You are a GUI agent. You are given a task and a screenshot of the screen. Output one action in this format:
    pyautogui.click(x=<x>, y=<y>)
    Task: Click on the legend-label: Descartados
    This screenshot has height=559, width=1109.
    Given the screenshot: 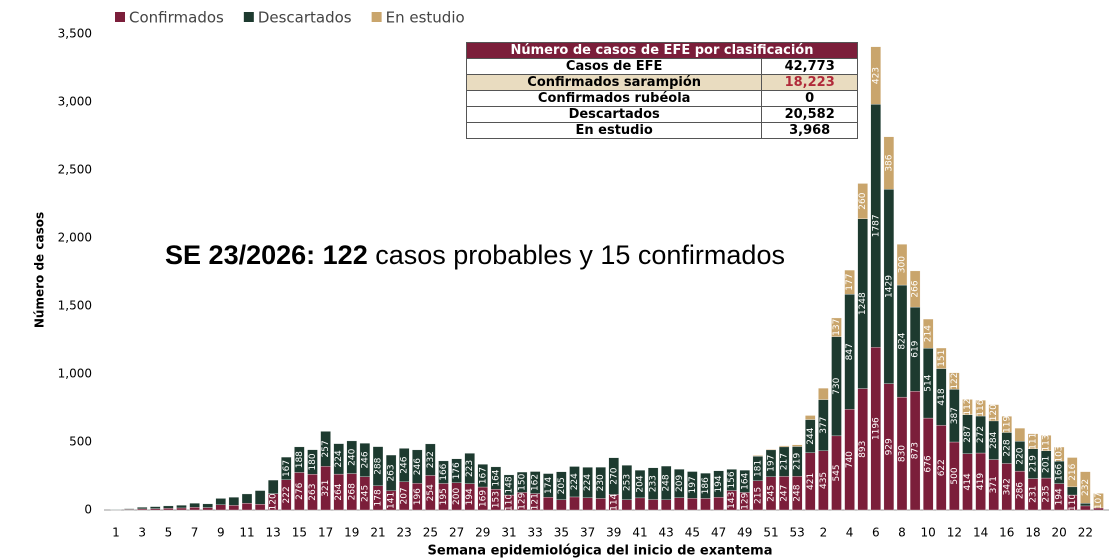 What is the action you would take?
    pyautogui.click(x=305, y=18)
    